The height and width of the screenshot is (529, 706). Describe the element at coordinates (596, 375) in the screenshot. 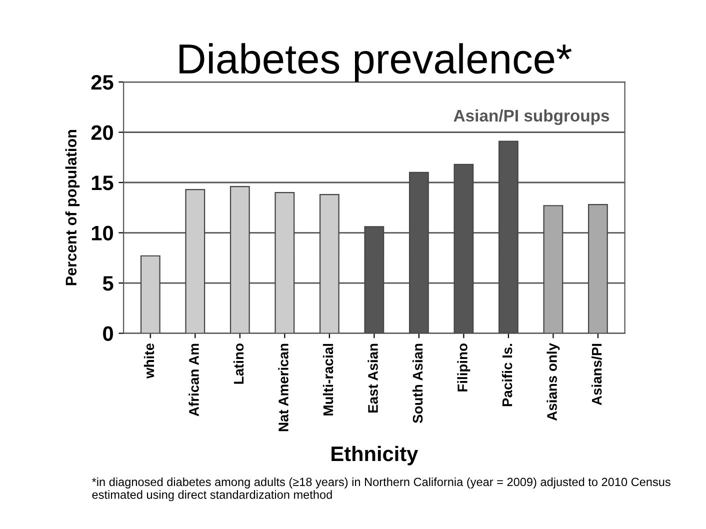

I see `x-tick-label: Asians/PI` at that location.